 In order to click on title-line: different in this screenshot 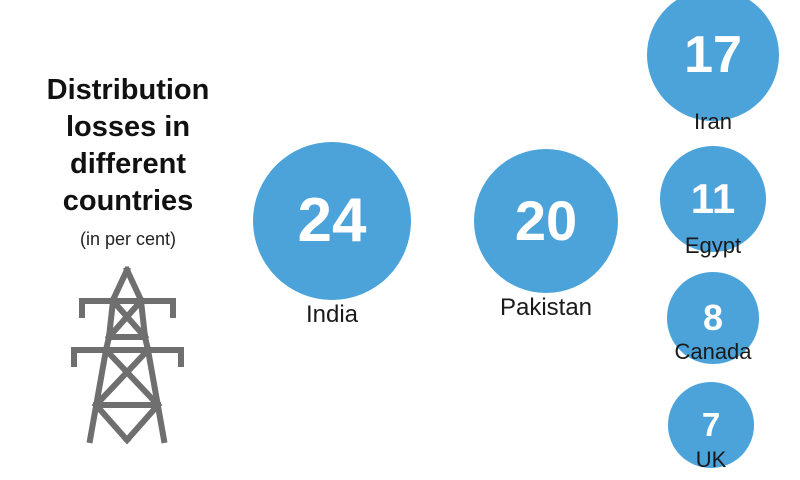, I will do `click(128, 164)`.